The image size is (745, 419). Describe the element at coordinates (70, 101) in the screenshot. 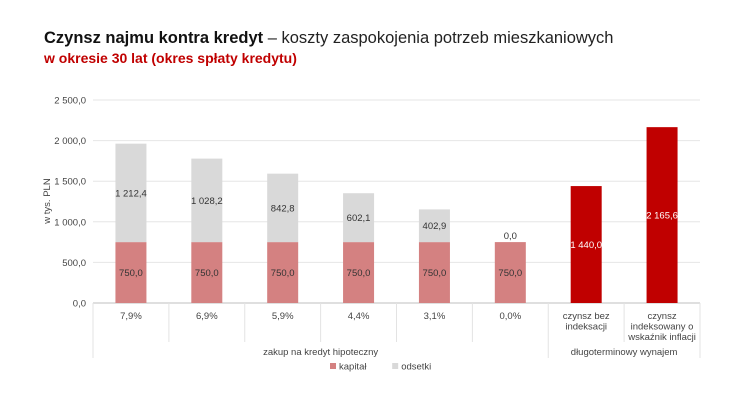

I see `y-tick-label: 2 500,0` at that location.